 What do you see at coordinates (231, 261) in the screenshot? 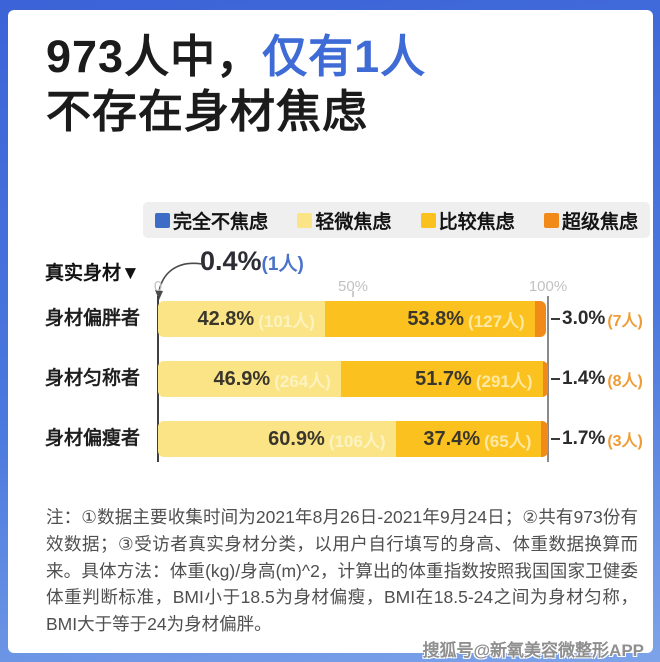
I see `annotation-percent: 0.4%` at bounding box center [231, 261].